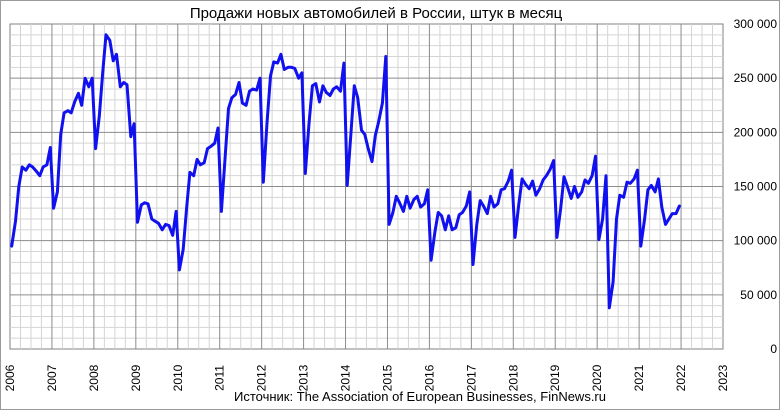 The width and height of the screenshot is (780, 410). Describe the element at coordinates (346, 377) in the screenshot. I see `x-tick-label: 2014` at that location.